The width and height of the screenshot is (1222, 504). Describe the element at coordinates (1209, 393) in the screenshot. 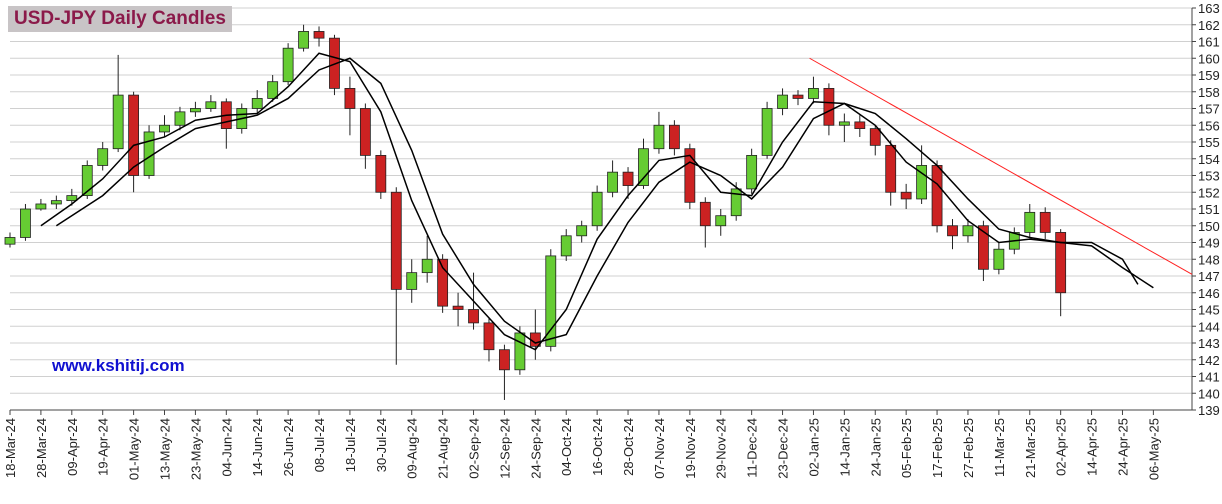

I see `y-tick-label: 140` at that location.